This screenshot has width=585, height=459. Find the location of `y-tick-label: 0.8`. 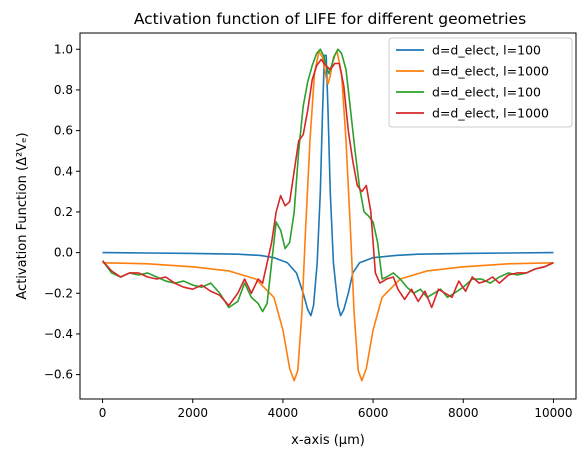

y-tick-label: 0.8 is located at coordinates (63, 90).